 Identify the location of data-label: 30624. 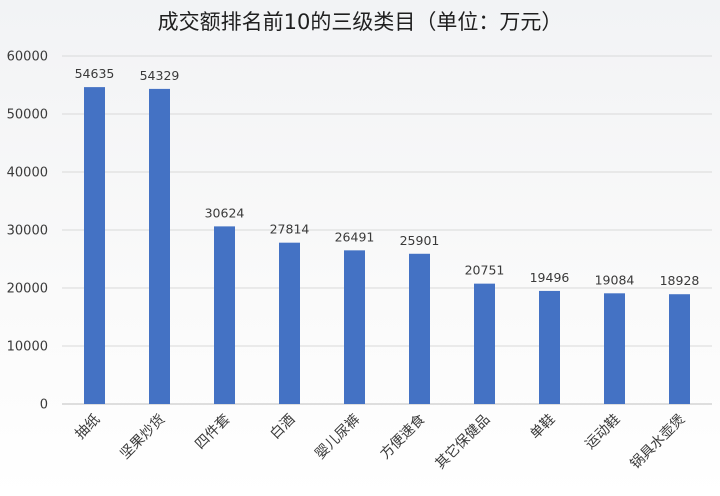
(225, 212).